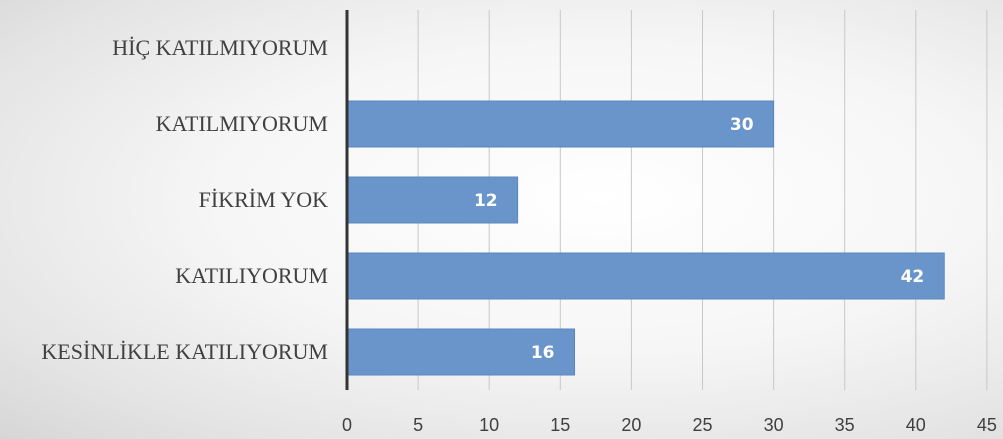 The height and width of the screenshot is (439, 1003). What do you see at coordinates (242, 123) in the screenshot?
I see `category-label-2: KATILMIYORUM` at bounding box center [242, 123].